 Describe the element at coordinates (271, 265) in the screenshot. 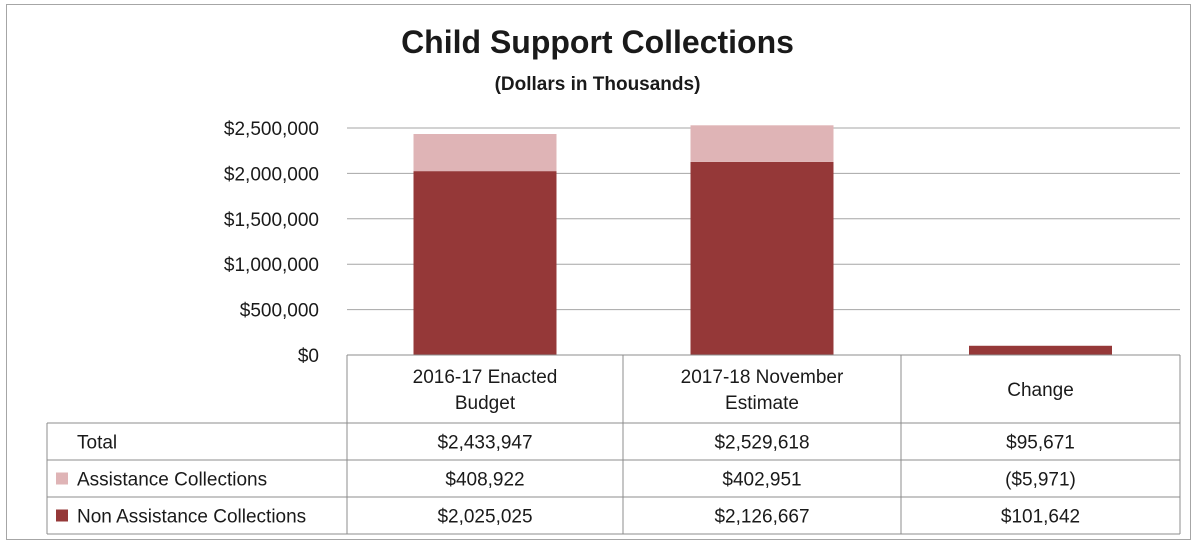

I see `y-tick-label: $1,000,000` at that location.